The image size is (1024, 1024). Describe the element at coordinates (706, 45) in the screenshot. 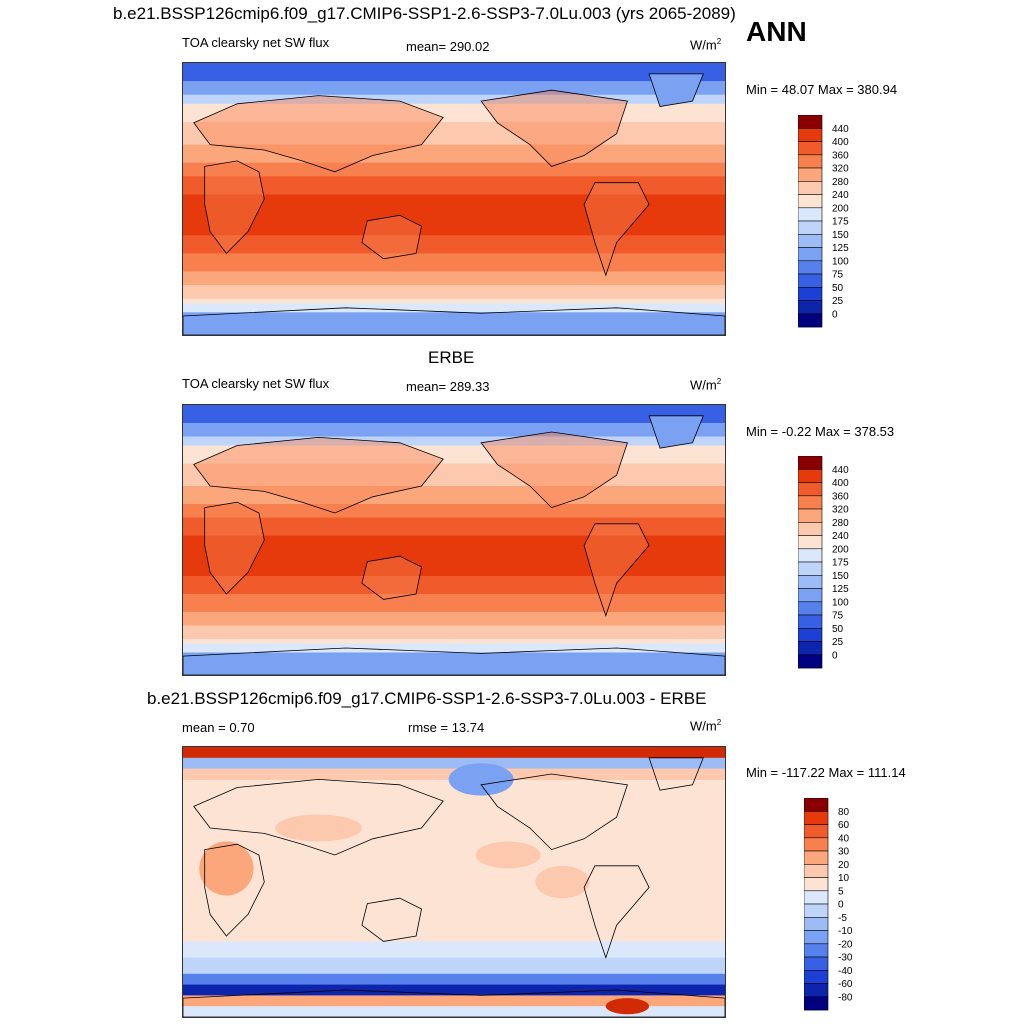

I see `panel1-units: W/m2` at that location.